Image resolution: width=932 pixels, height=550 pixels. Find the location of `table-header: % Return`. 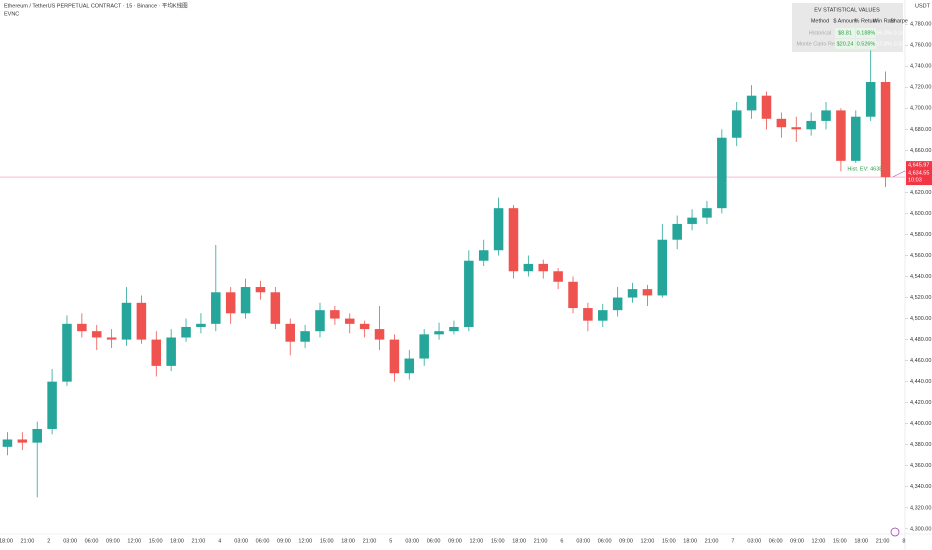

table-header: % Return is located at coordinates (866, 21).